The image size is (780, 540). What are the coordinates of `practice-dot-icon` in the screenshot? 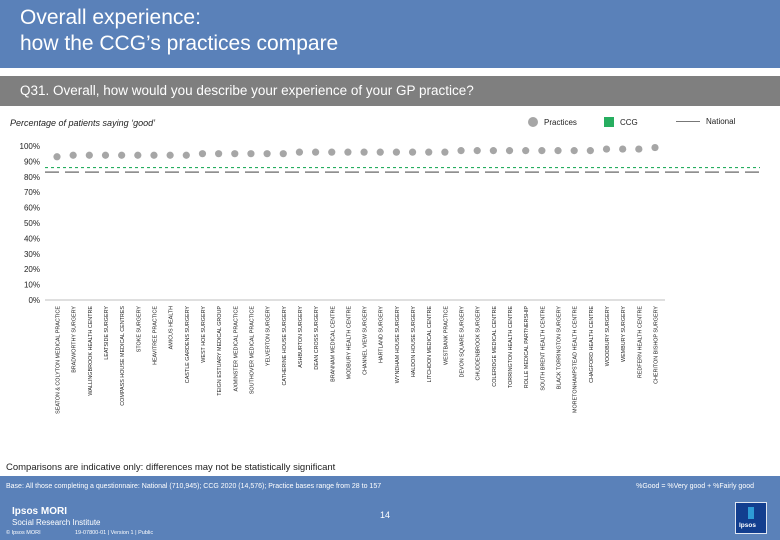 It's located at (533, 122).